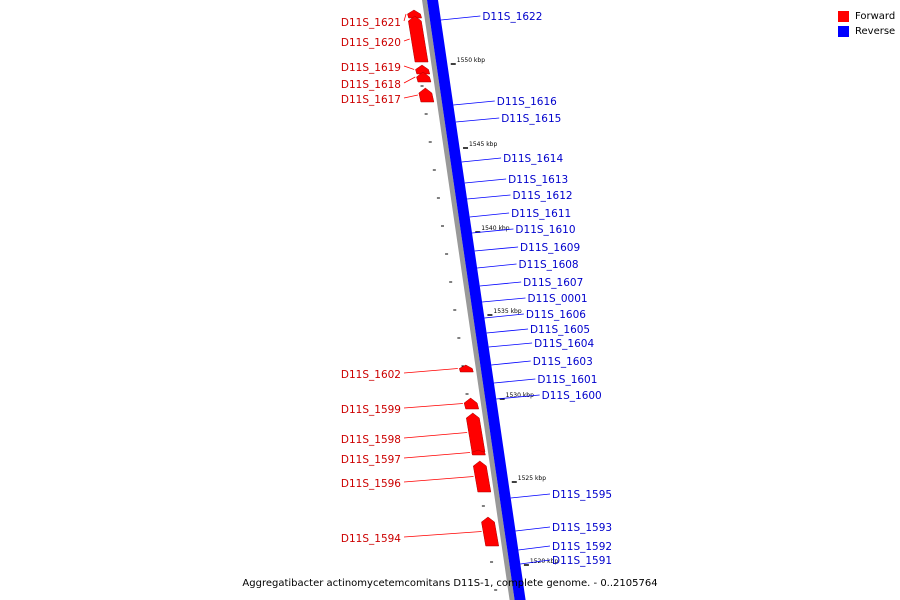  I want to click on reverse-gene-label: D11S_1610, so click(545, 230).